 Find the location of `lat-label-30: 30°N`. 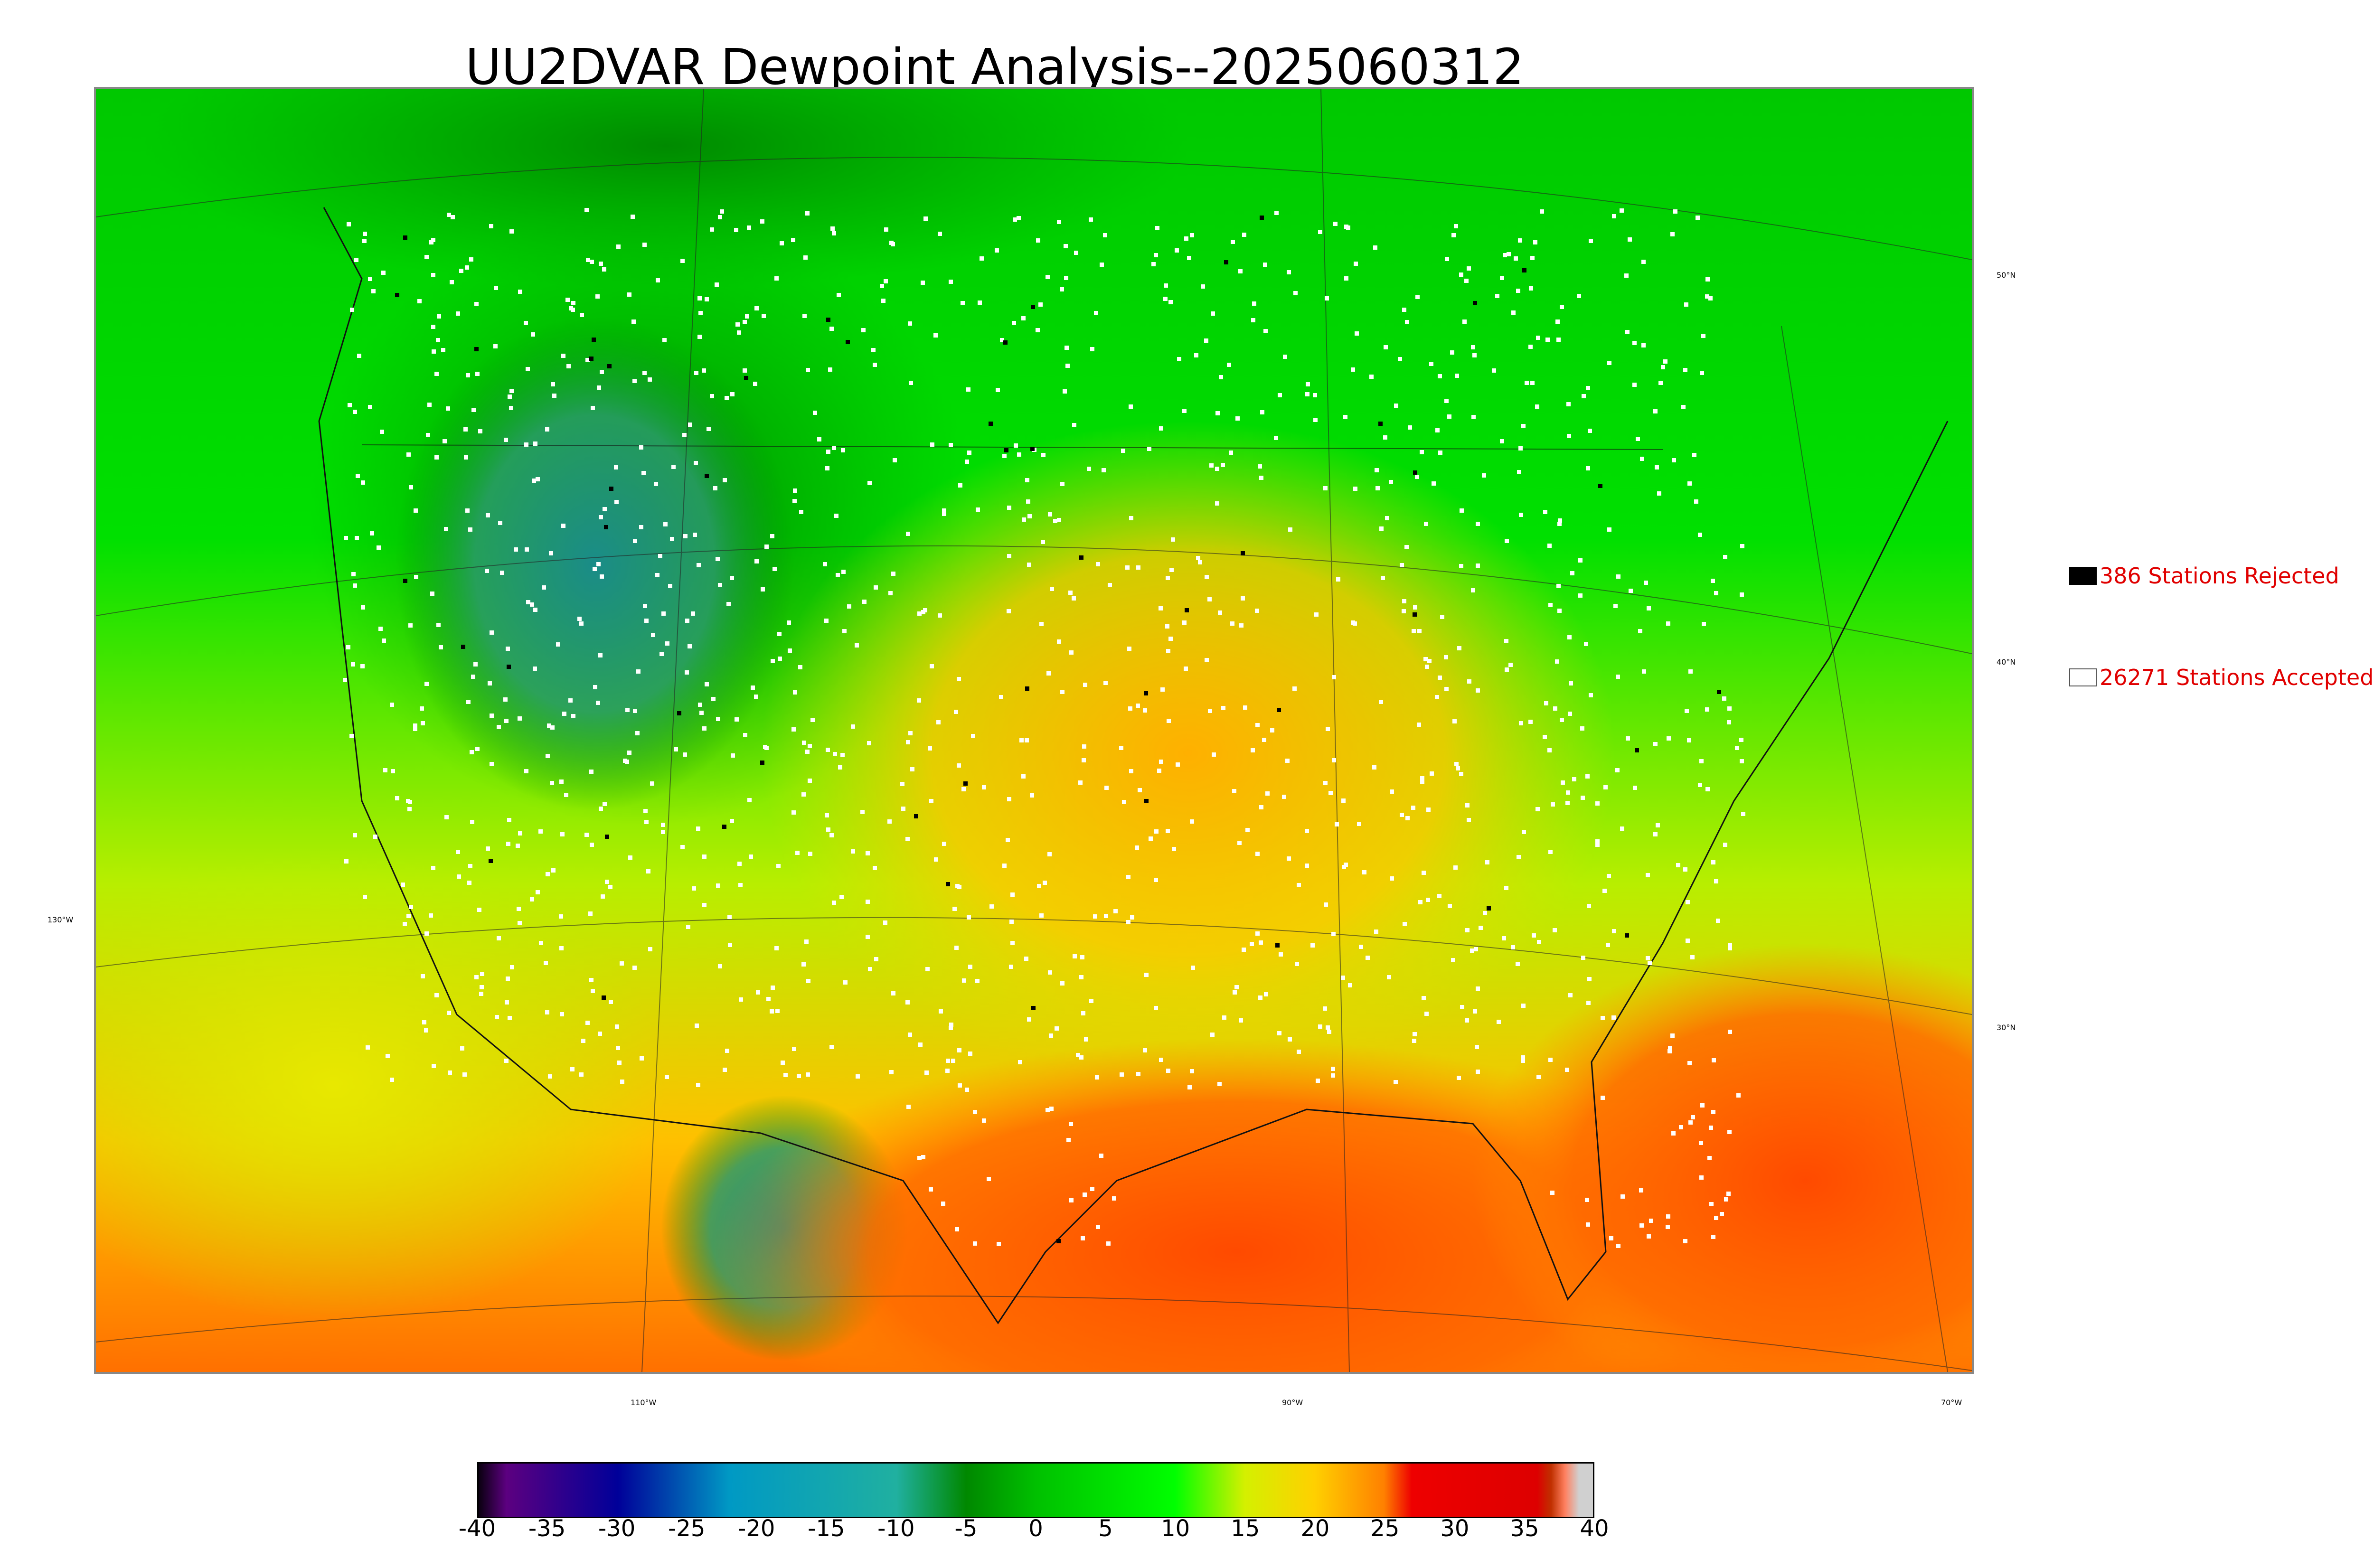

lat-label-30: 30°N is located at coordinates (2006, 1027).